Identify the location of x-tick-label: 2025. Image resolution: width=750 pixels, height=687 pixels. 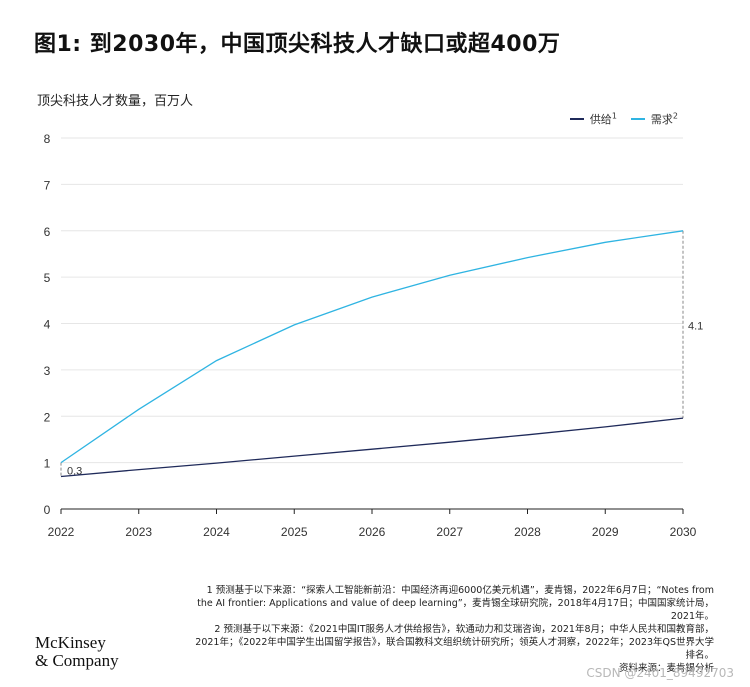
(294, 532).